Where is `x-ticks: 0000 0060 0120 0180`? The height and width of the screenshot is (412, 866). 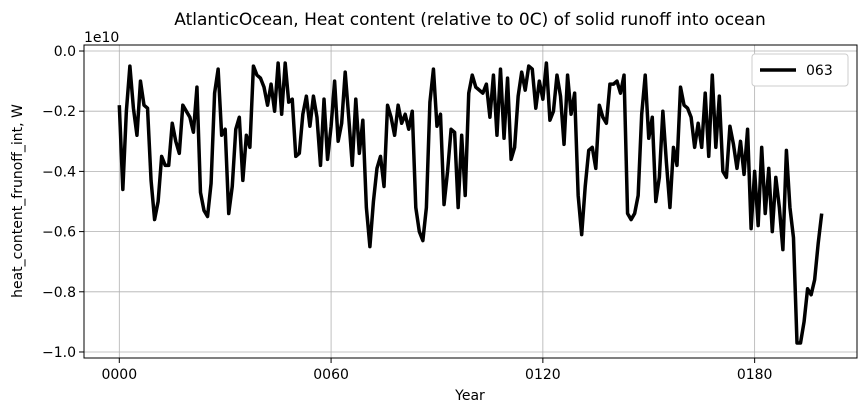 x-ticks: 0000 0060 0120 0180 is located at coordinates (436, 370).